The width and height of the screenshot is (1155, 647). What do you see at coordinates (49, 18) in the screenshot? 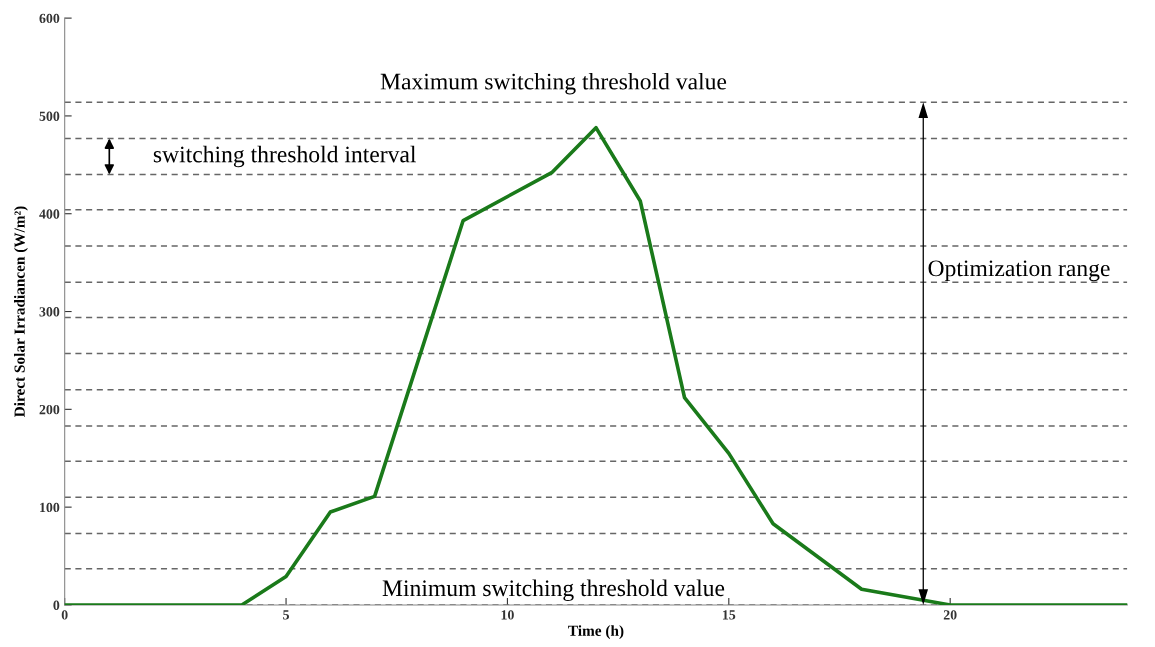
I see `y-tick-label: 600` at bounding box center [49, 18].